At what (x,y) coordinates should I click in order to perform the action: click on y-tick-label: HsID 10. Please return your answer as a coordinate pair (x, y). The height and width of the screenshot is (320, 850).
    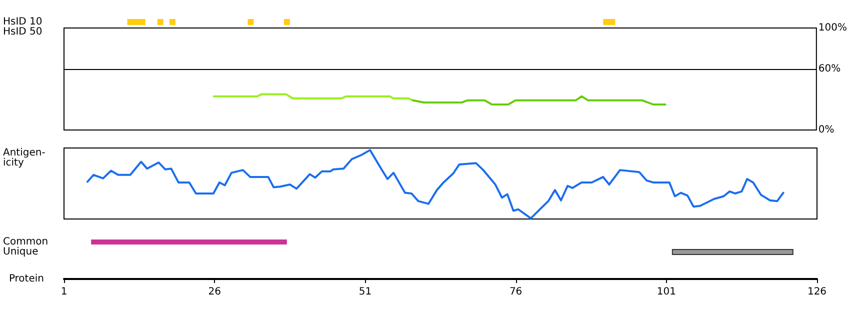
    Looking at the image, I should click on (22, 22).